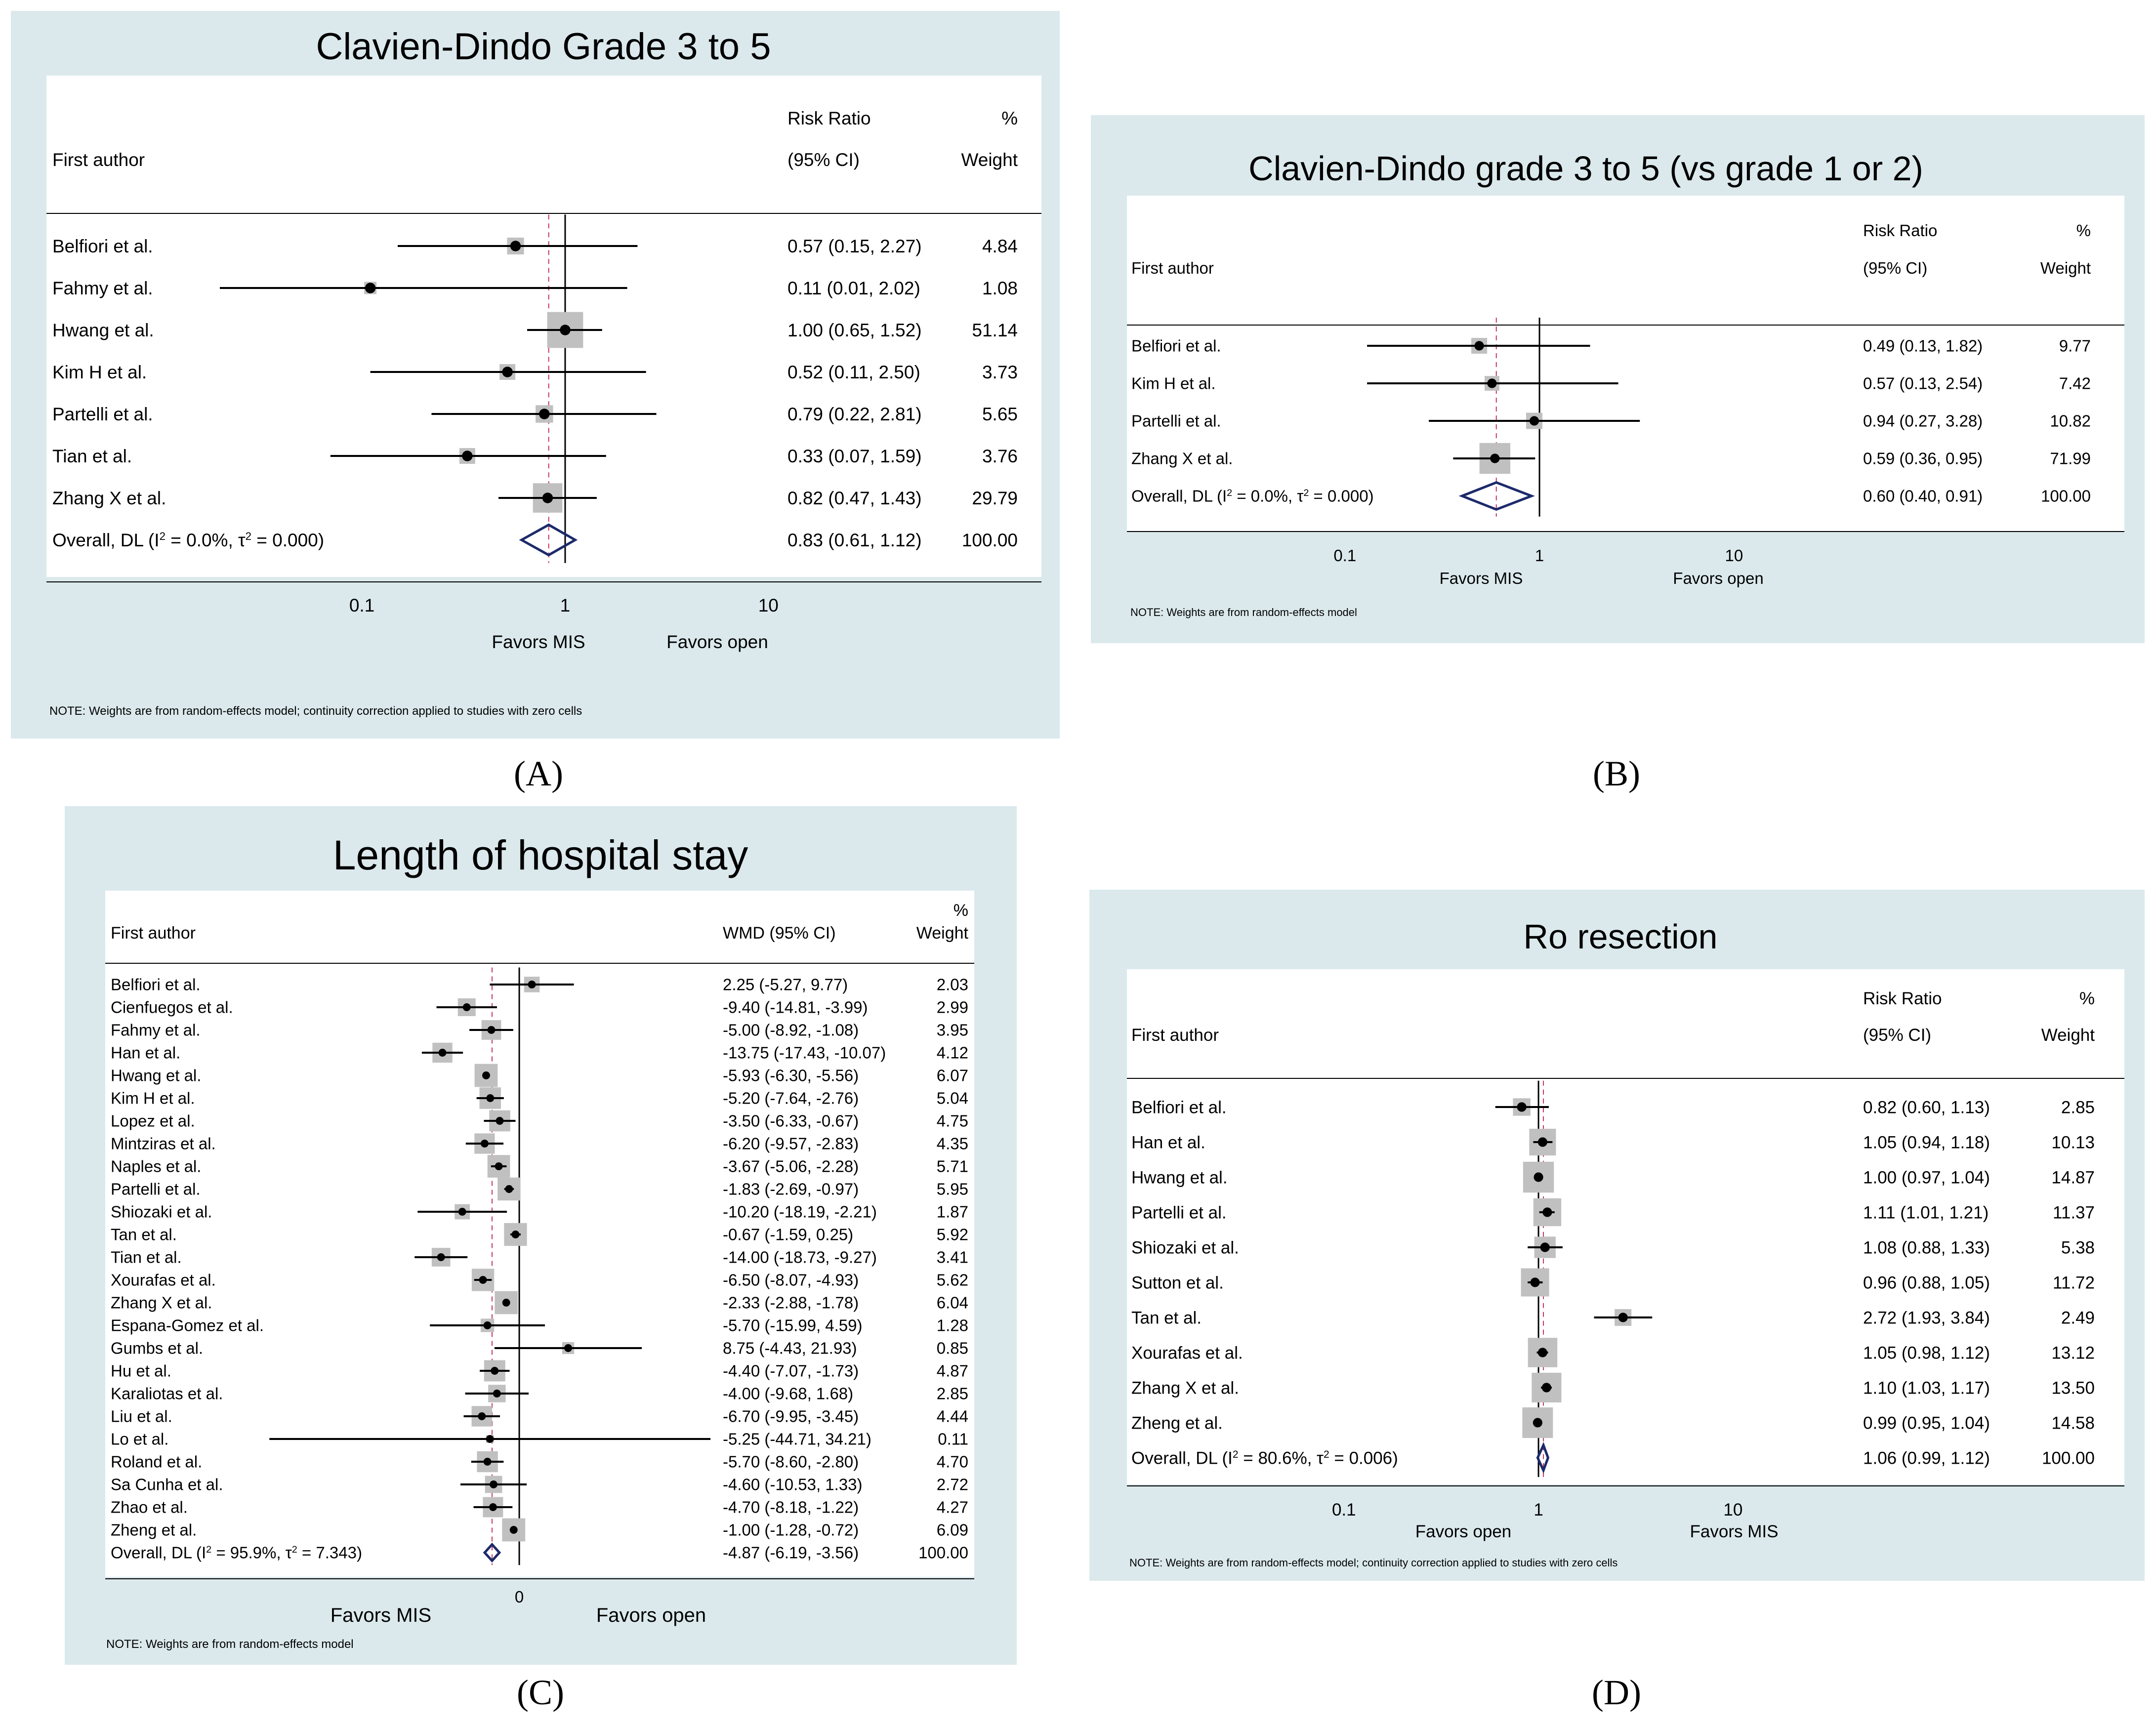  I want to click on study-weight: 5.71, so click(953, 1167).